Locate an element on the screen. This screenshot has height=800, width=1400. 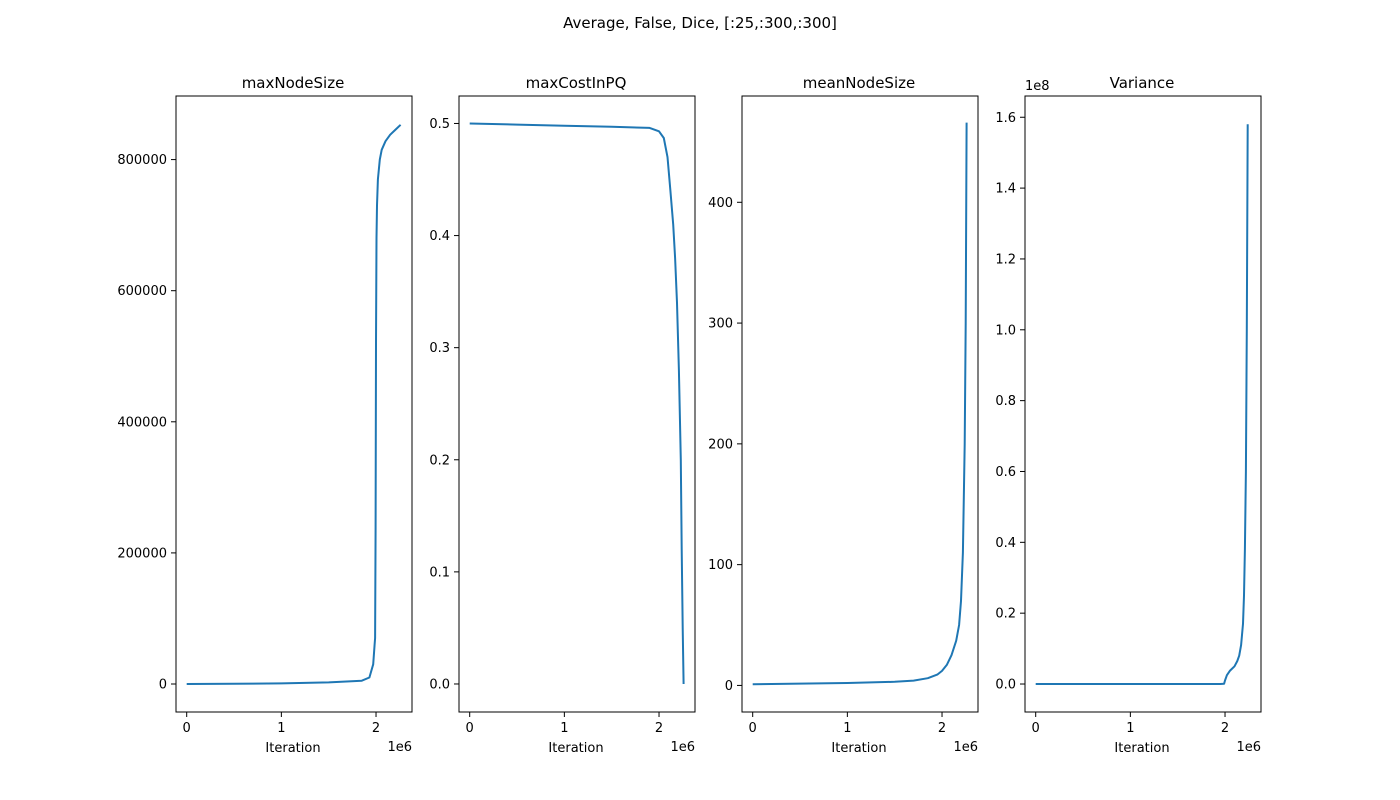
y-tick-label: 1.0 is located at coordinates (1005, 330).